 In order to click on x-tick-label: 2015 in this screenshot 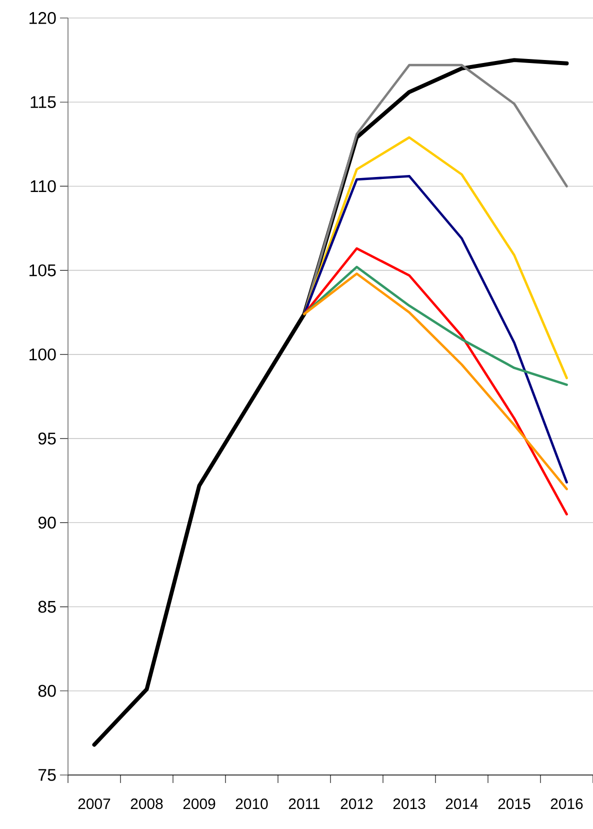, I will do `click(514, 804)`.